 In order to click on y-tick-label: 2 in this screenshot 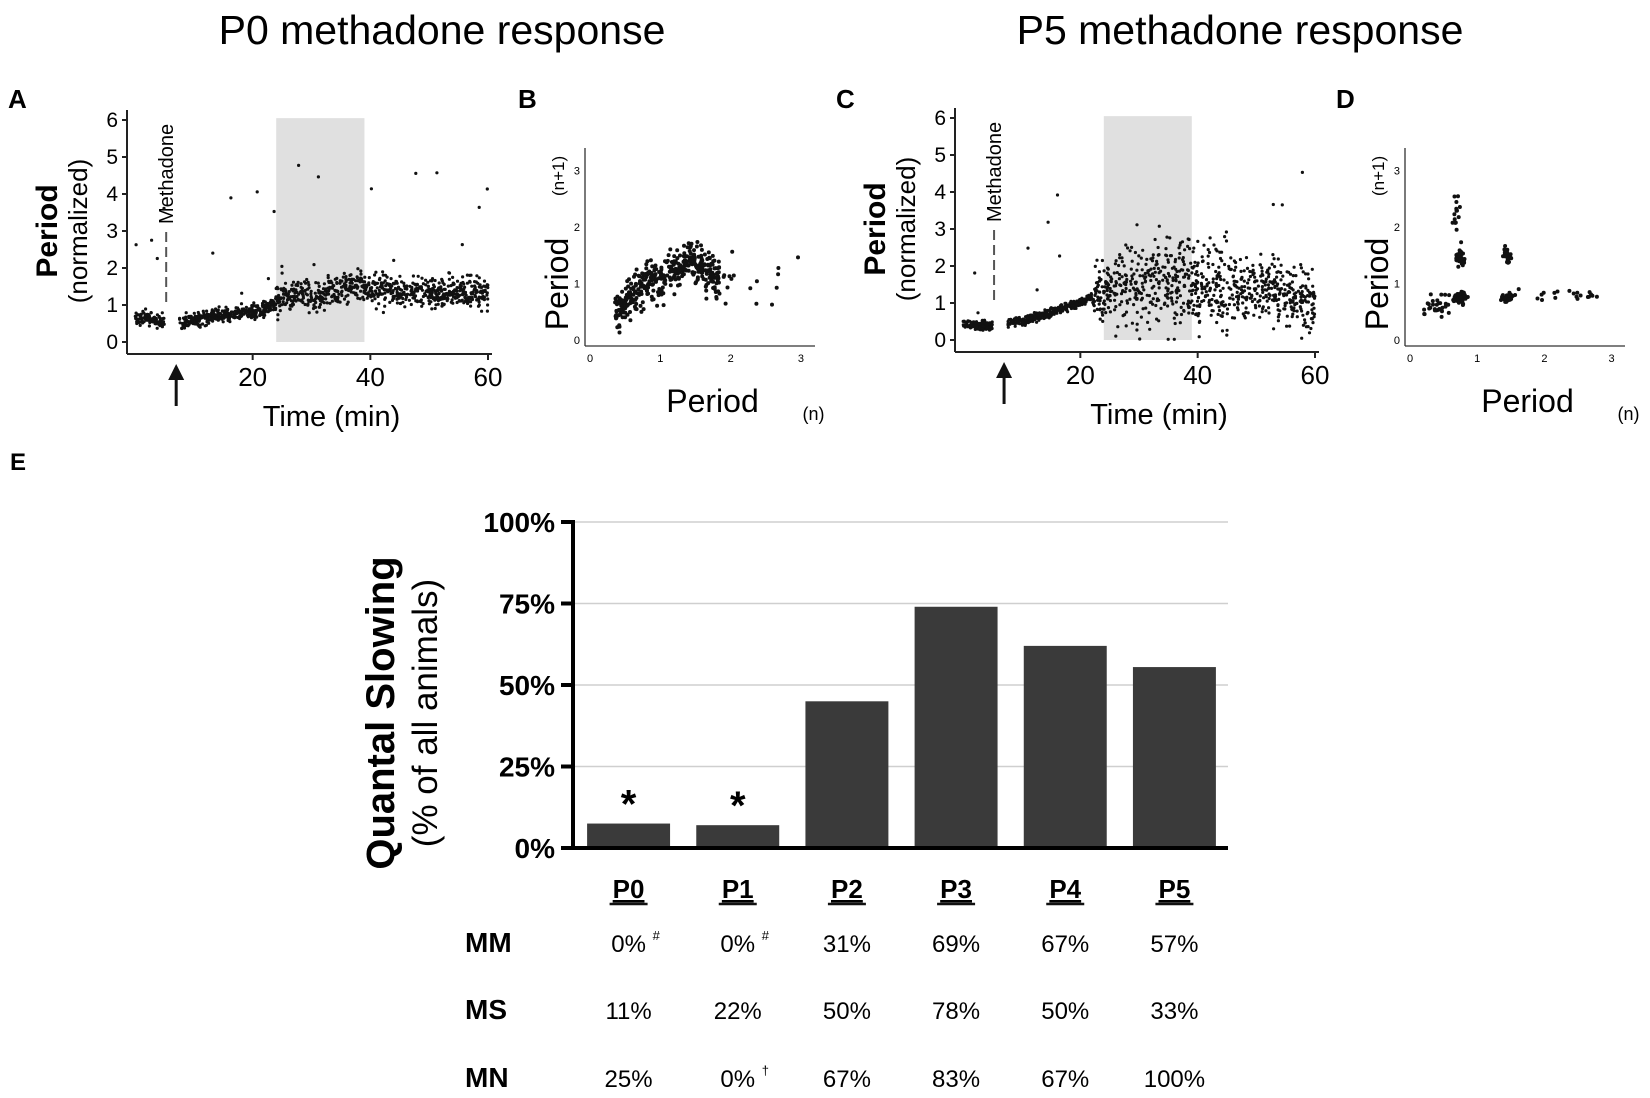, I will do `click(577, 228)`.